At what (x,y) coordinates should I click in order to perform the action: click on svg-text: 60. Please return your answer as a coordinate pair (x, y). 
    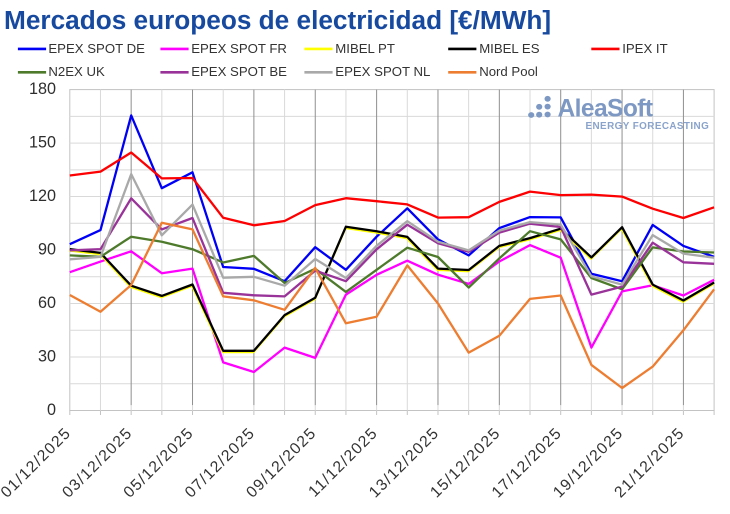
    Looking at the image, I should click on (47, 303).